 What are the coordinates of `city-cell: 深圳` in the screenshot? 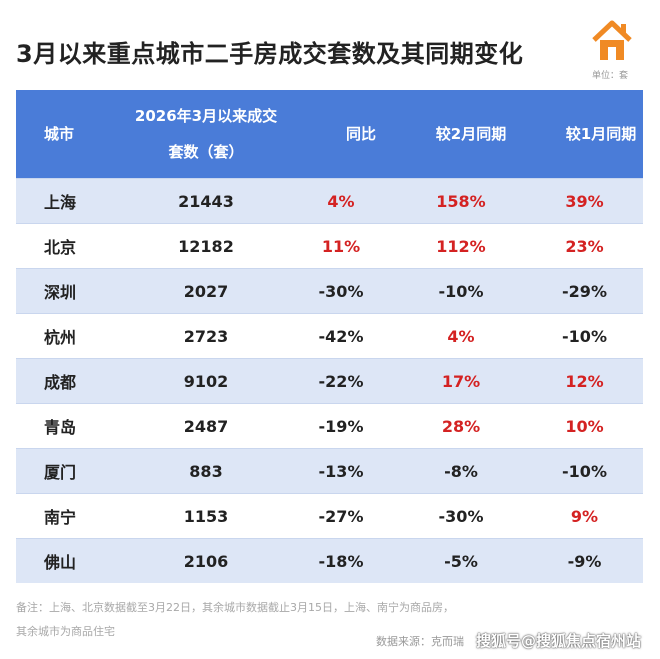 It's located at (71, 291).